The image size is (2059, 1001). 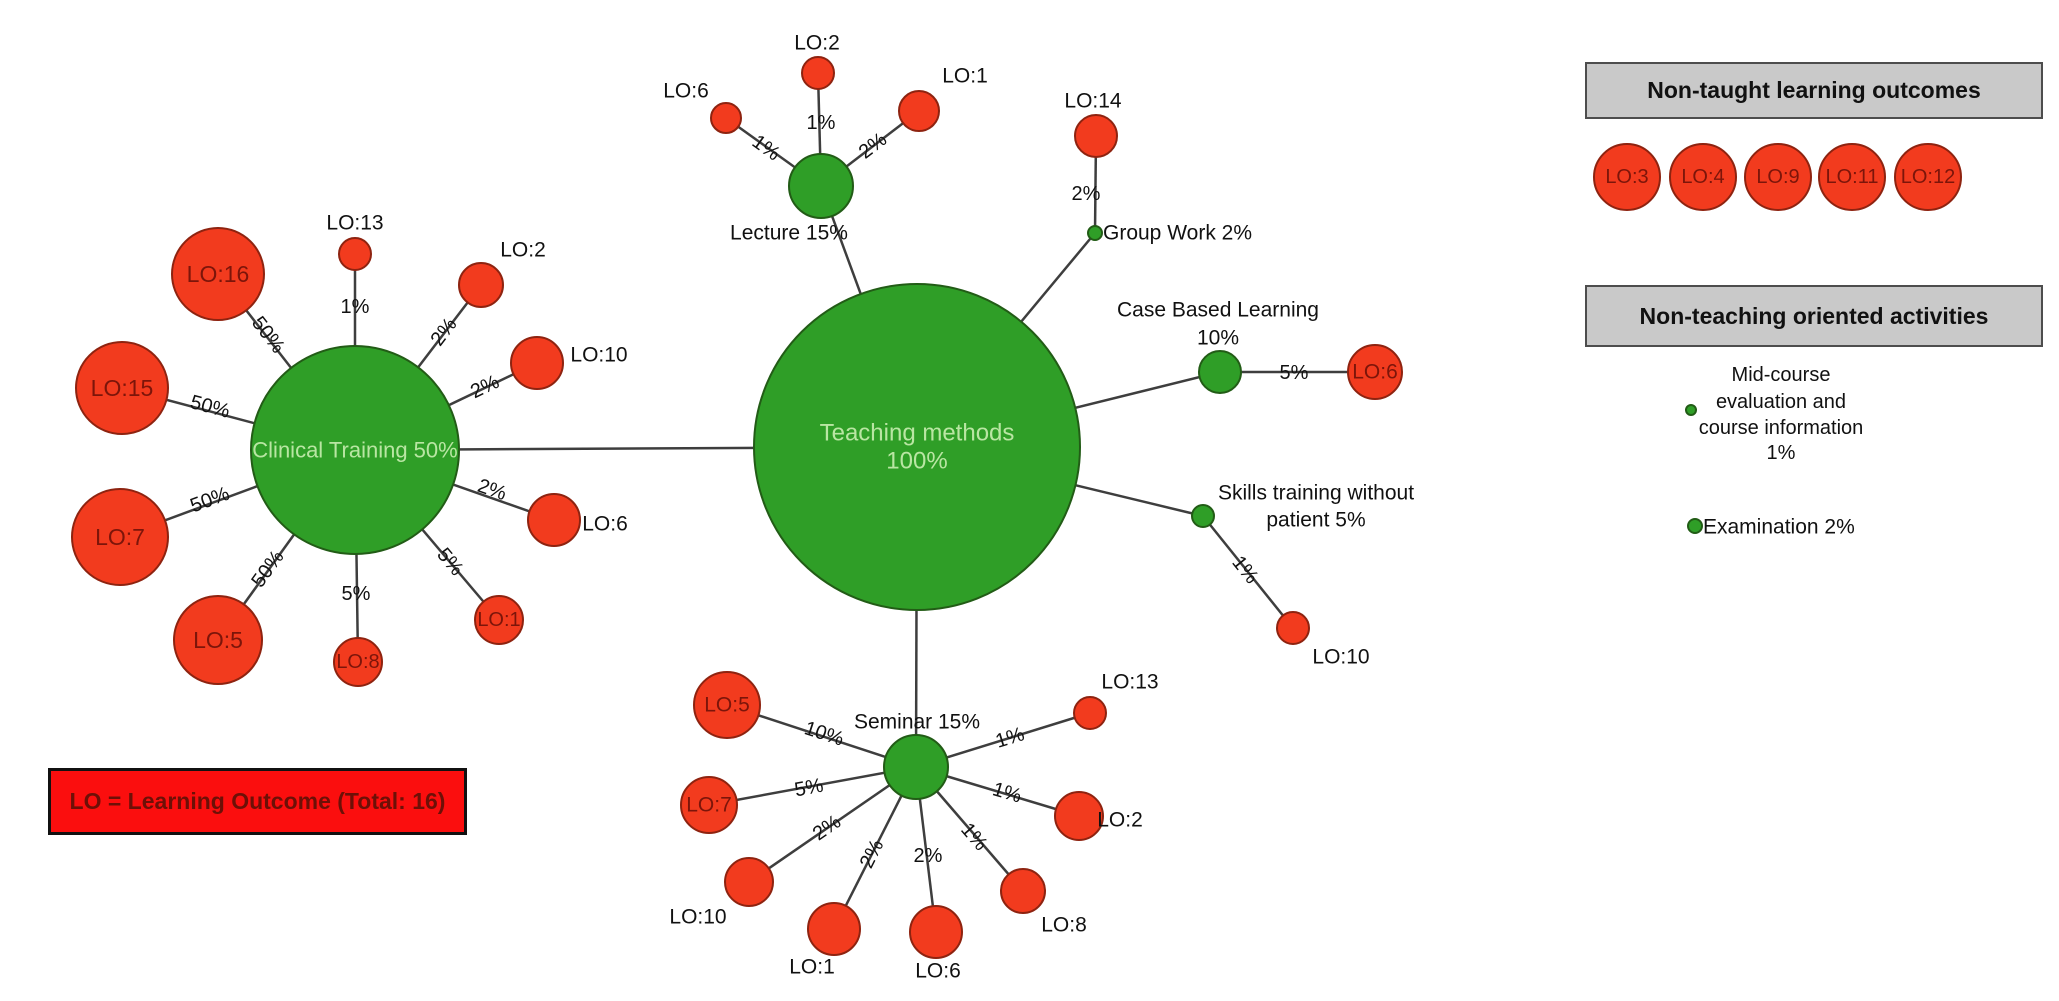 I want to click on node-teaching-methods, so click(x=917, y=447).